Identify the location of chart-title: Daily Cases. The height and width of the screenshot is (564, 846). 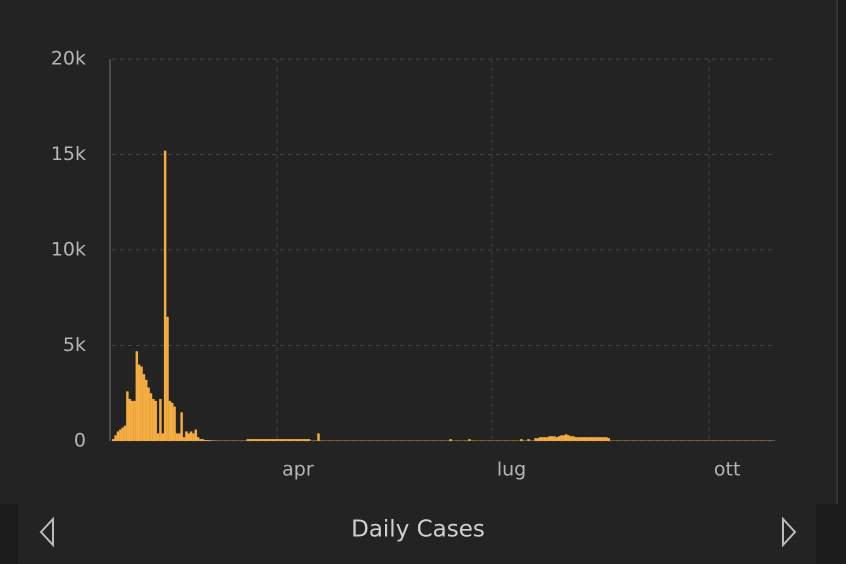
(418, 530).